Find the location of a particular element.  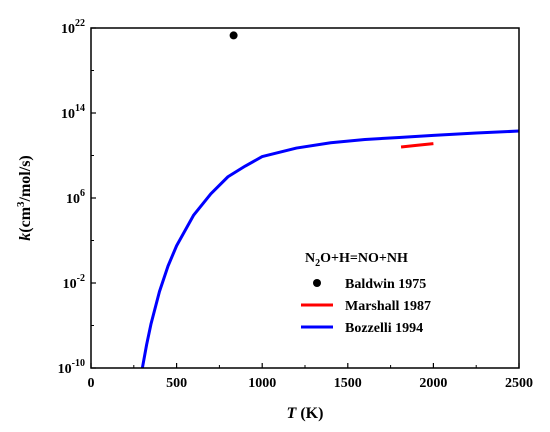

y-axis-title: k(cm3/mol/s) is located at coordinates (24, 197).